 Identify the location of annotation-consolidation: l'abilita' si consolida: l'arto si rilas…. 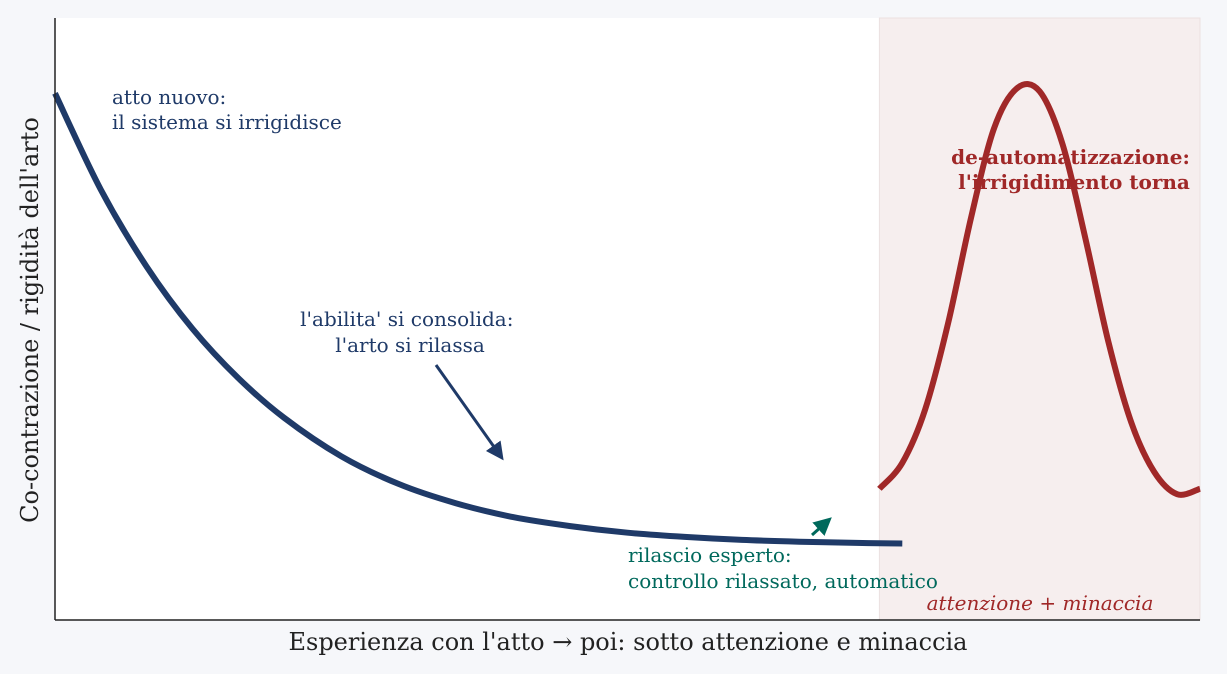
(410, 332).